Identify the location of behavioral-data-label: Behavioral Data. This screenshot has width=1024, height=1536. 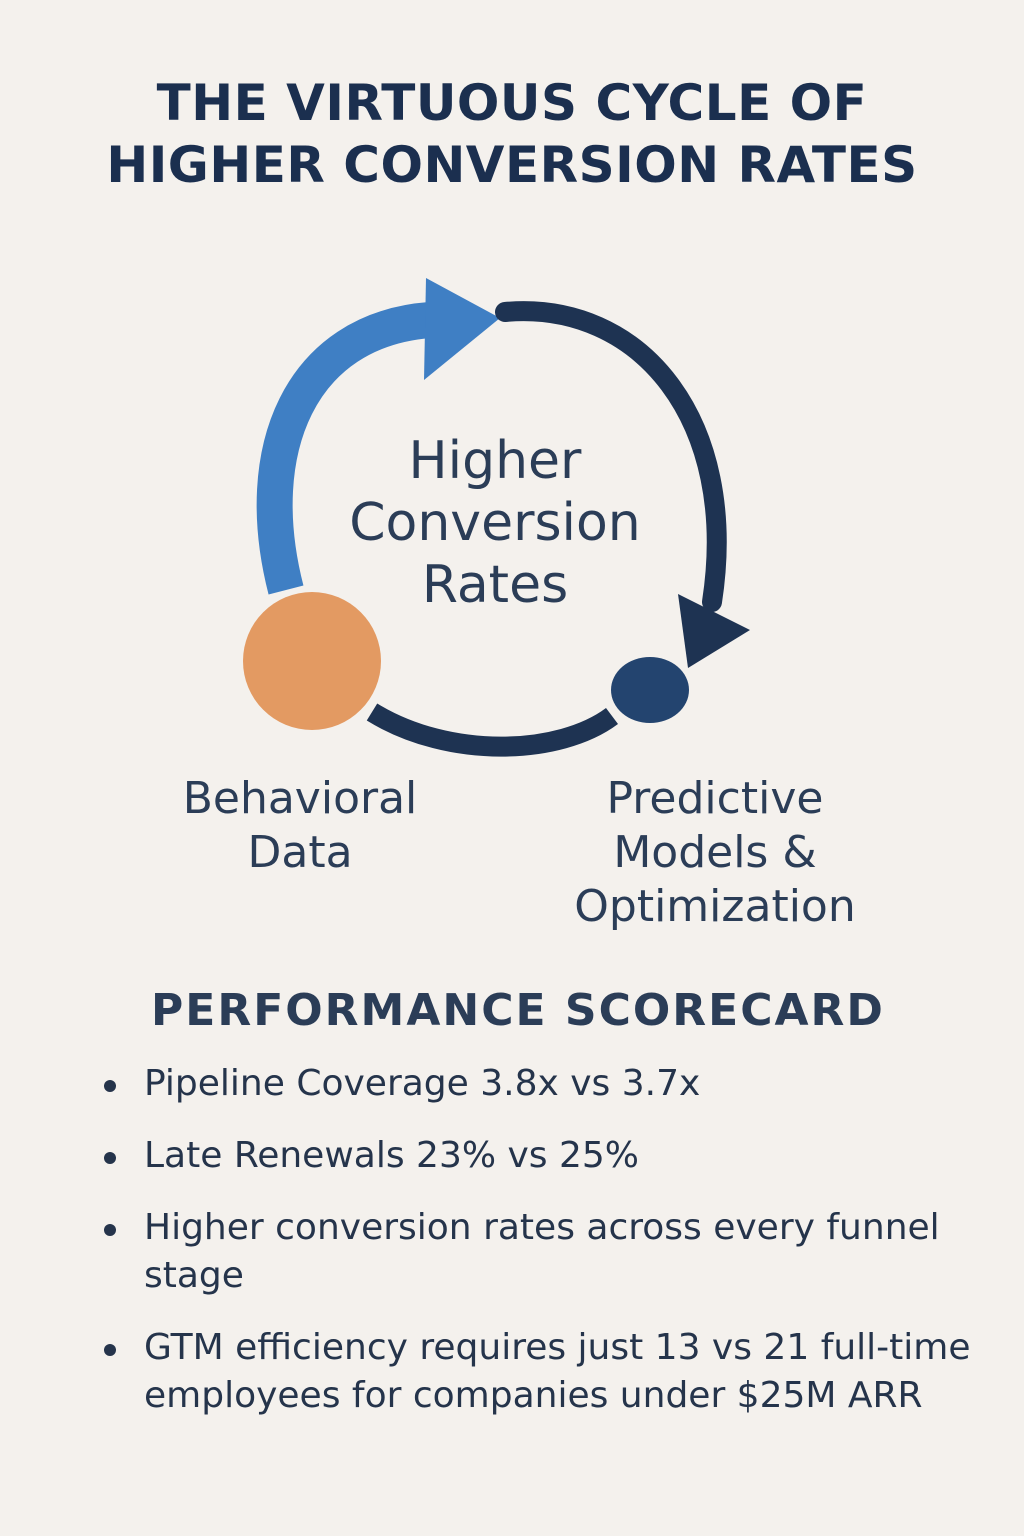
(300, 826).